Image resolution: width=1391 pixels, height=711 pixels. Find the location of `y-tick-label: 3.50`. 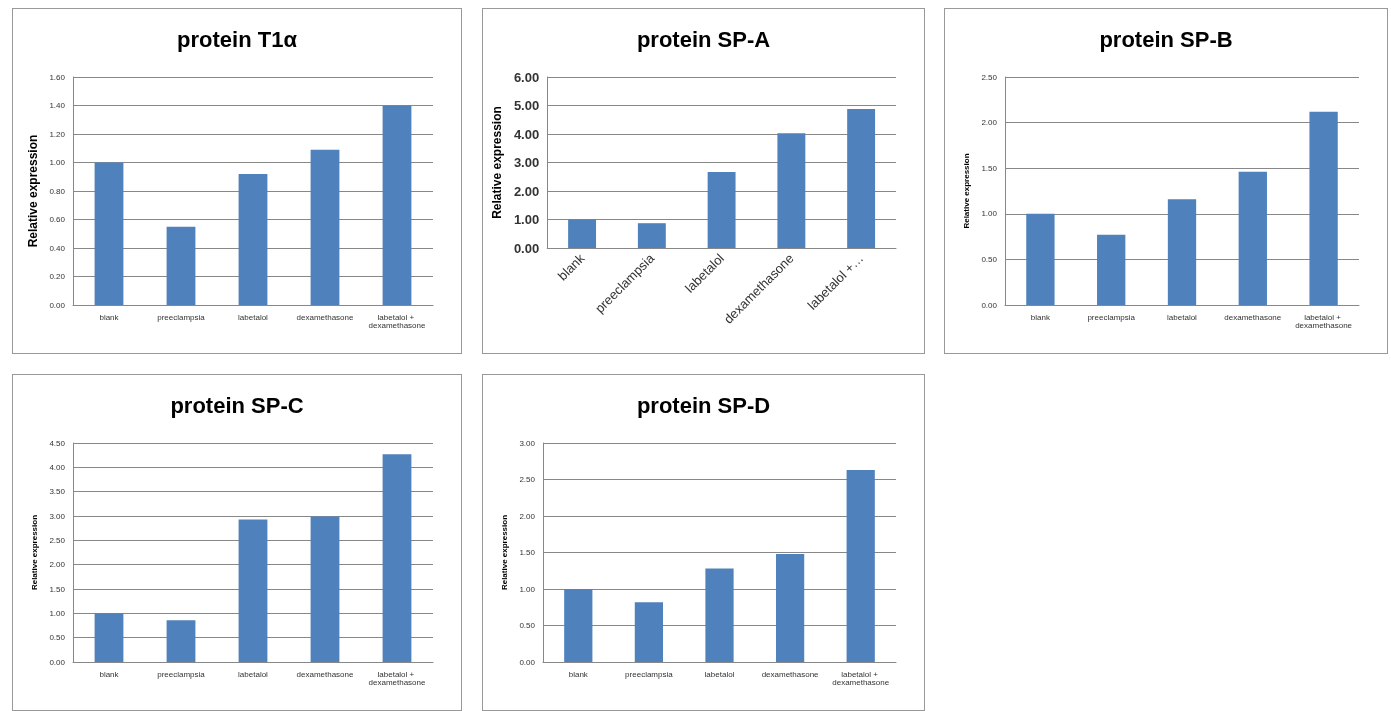

y-tick-label: 3.50 is located at coordinates (57, 492).